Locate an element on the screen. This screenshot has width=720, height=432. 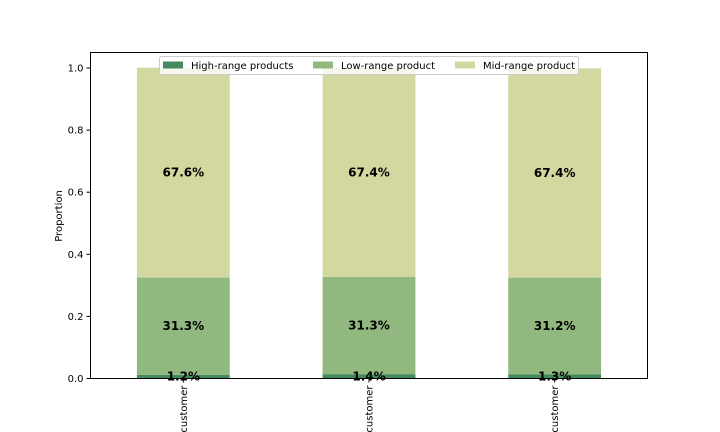
y-tick-label: 0.4 is located at coordinates (76, 255).